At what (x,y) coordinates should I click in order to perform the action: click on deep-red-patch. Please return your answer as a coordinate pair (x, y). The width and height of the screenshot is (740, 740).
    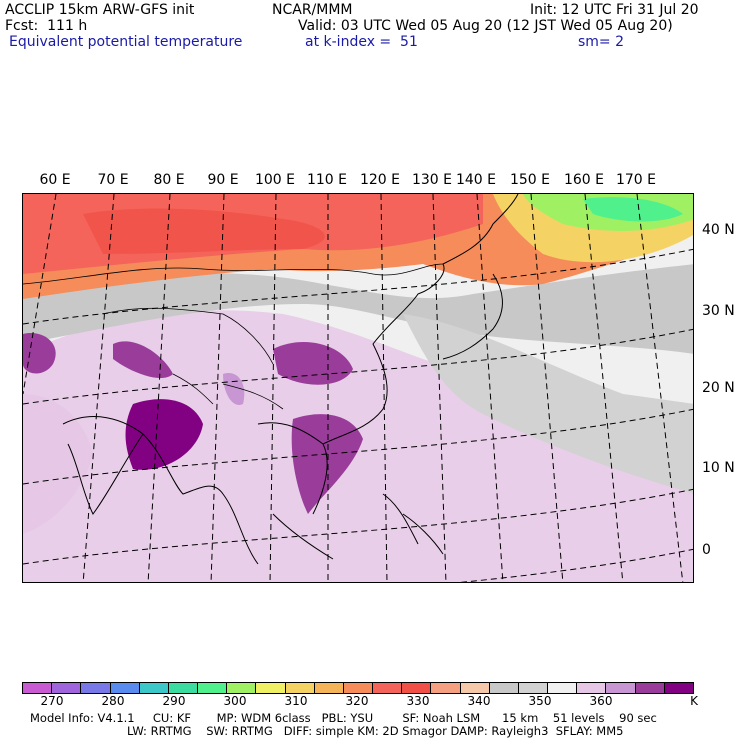
    Looking at the image, I should click on (204, 231).